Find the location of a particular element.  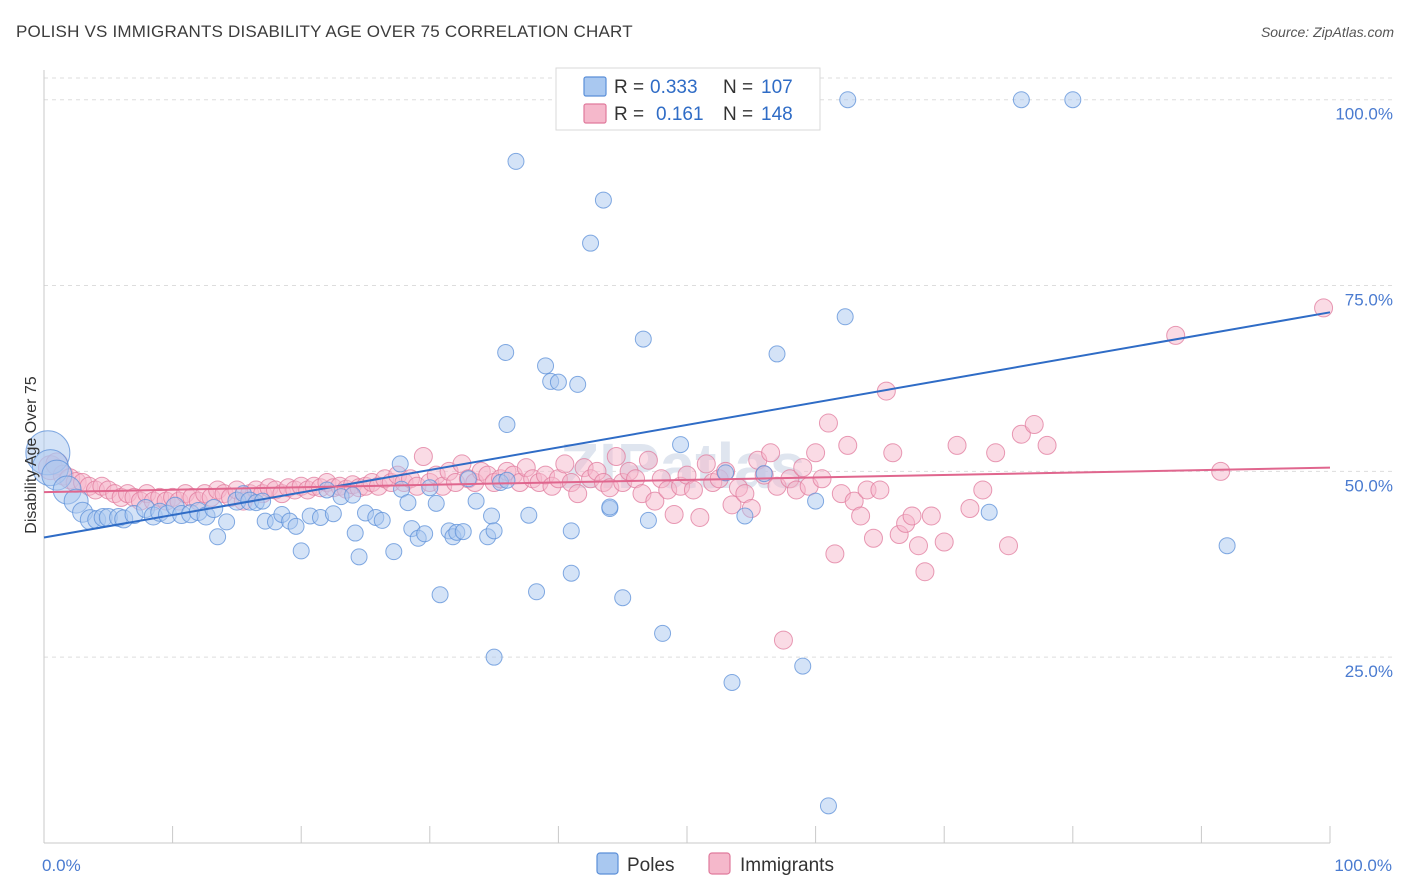

legend-r-label-poles: R = is located at coordinates (629, 87).